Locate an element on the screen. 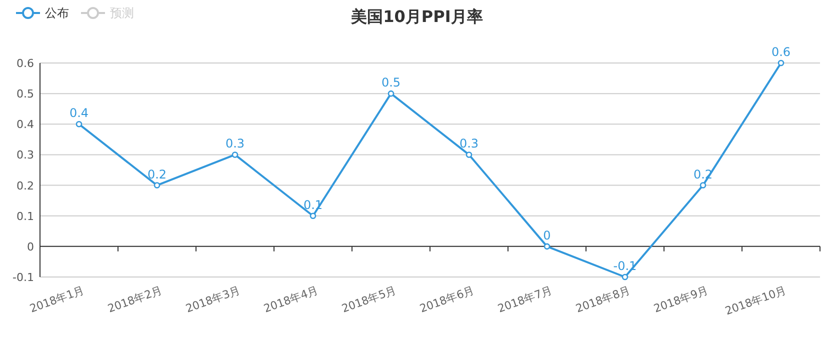  legend-label: 公布 is located at coordinates (57, 13).